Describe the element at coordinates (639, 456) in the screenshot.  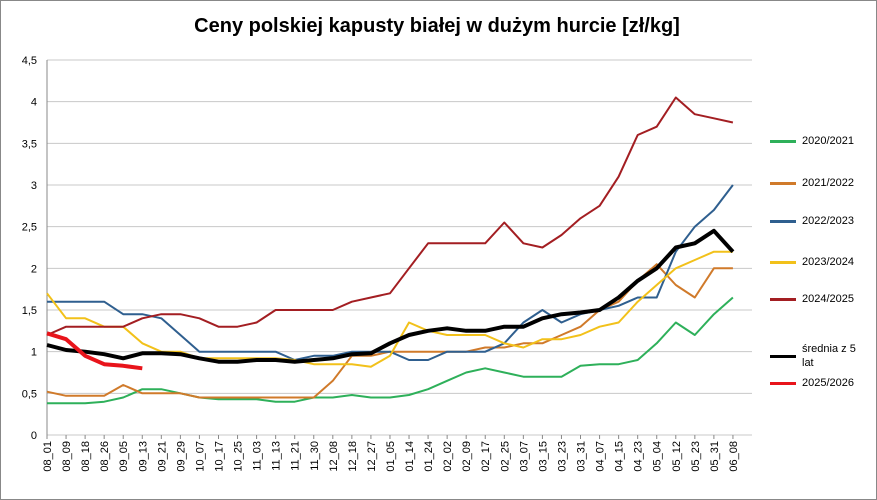
I see `x-tick-label: 04_23` at that location.